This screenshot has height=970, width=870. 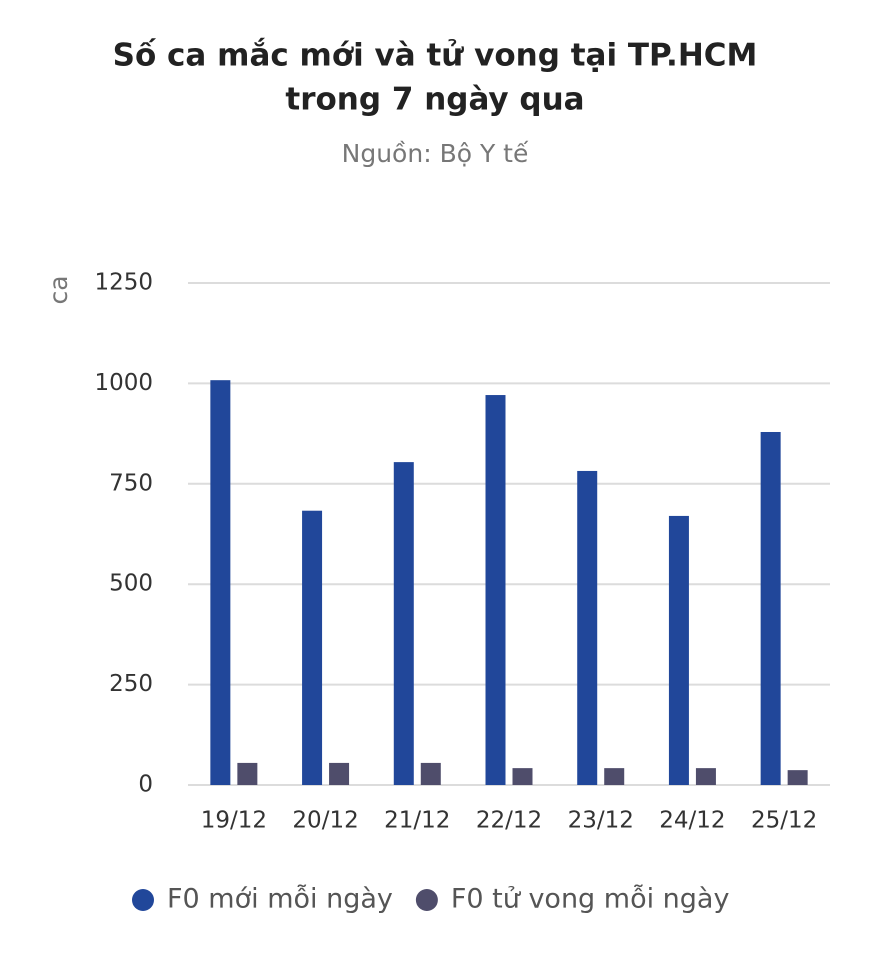 I want to click on x-tick-label: 25/12, so click(x=784, y=821).